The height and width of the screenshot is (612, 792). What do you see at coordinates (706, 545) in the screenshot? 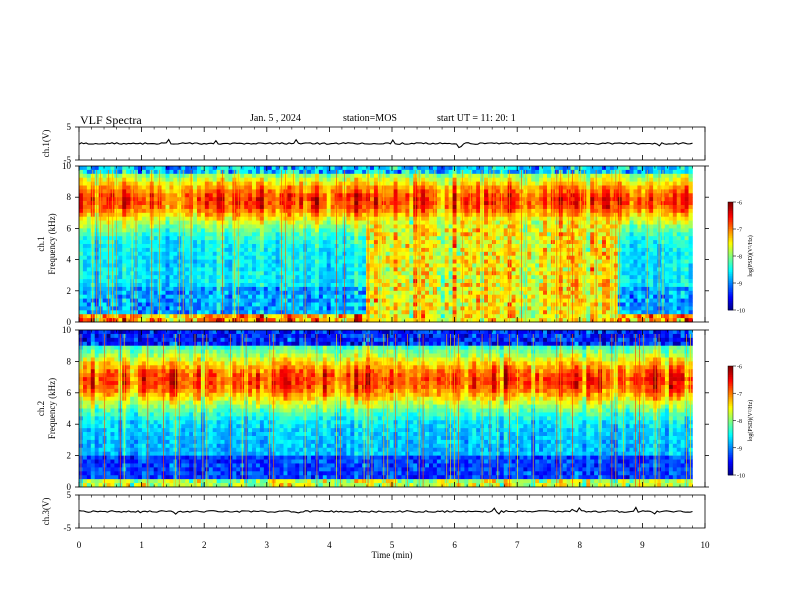
I see `xtick-label: 10` at bounding box center [706, 545].